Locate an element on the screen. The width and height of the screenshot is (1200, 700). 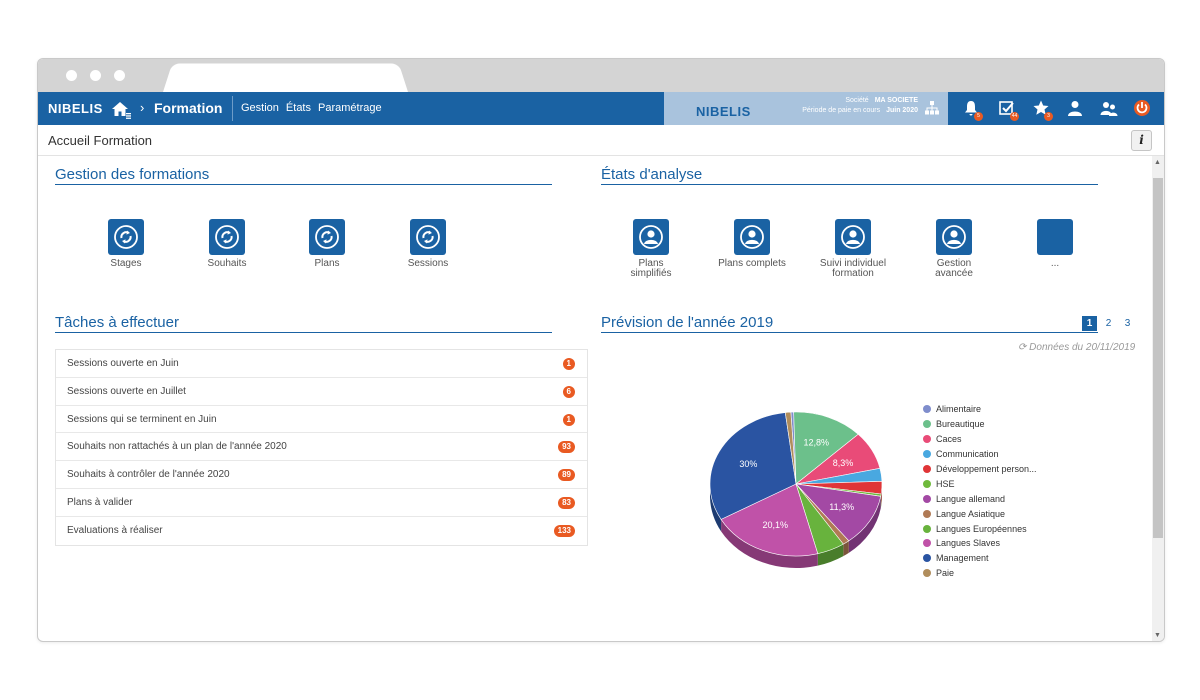
task-label: Sessions ouverte en Juin is located at coordinates (123, 363).